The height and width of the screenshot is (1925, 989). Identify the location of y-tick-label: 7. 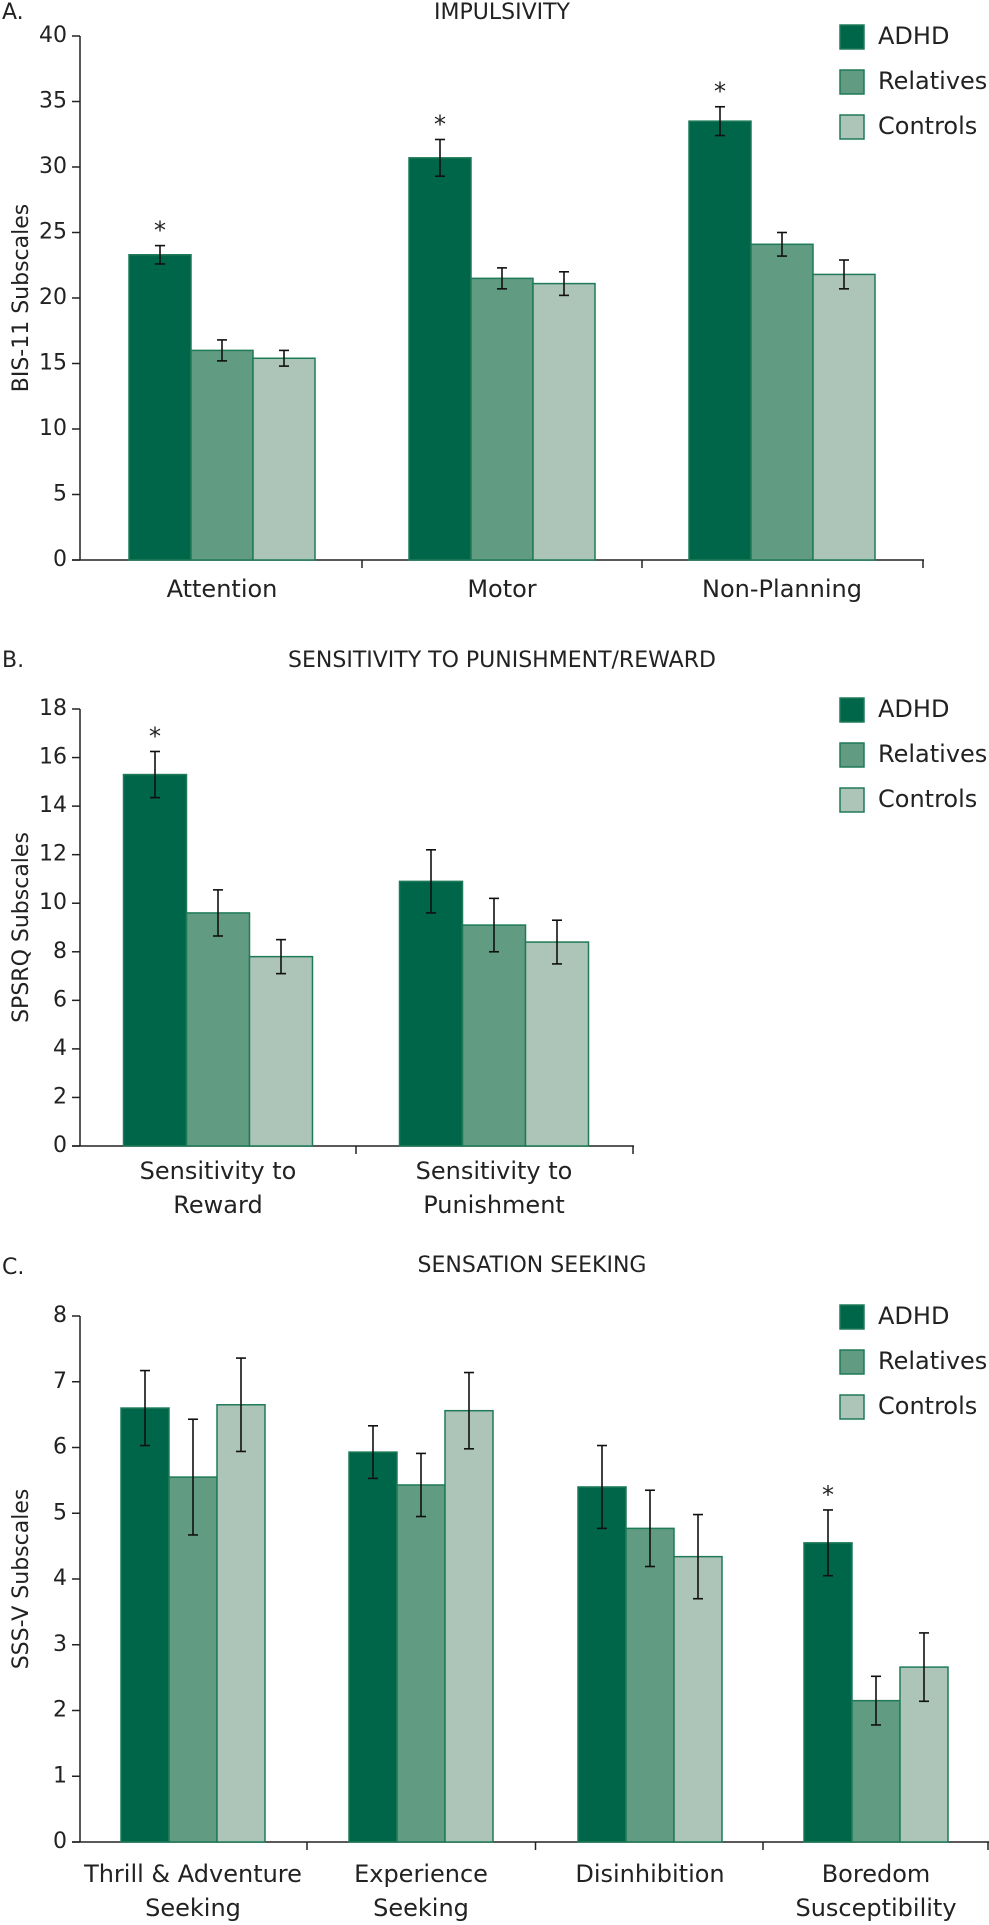
(60, 1381).